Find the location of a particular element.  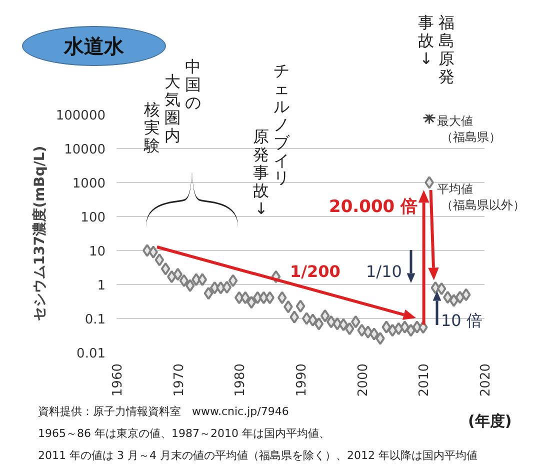

x-tick-label: 2020 is located at coordinates (486, 380).